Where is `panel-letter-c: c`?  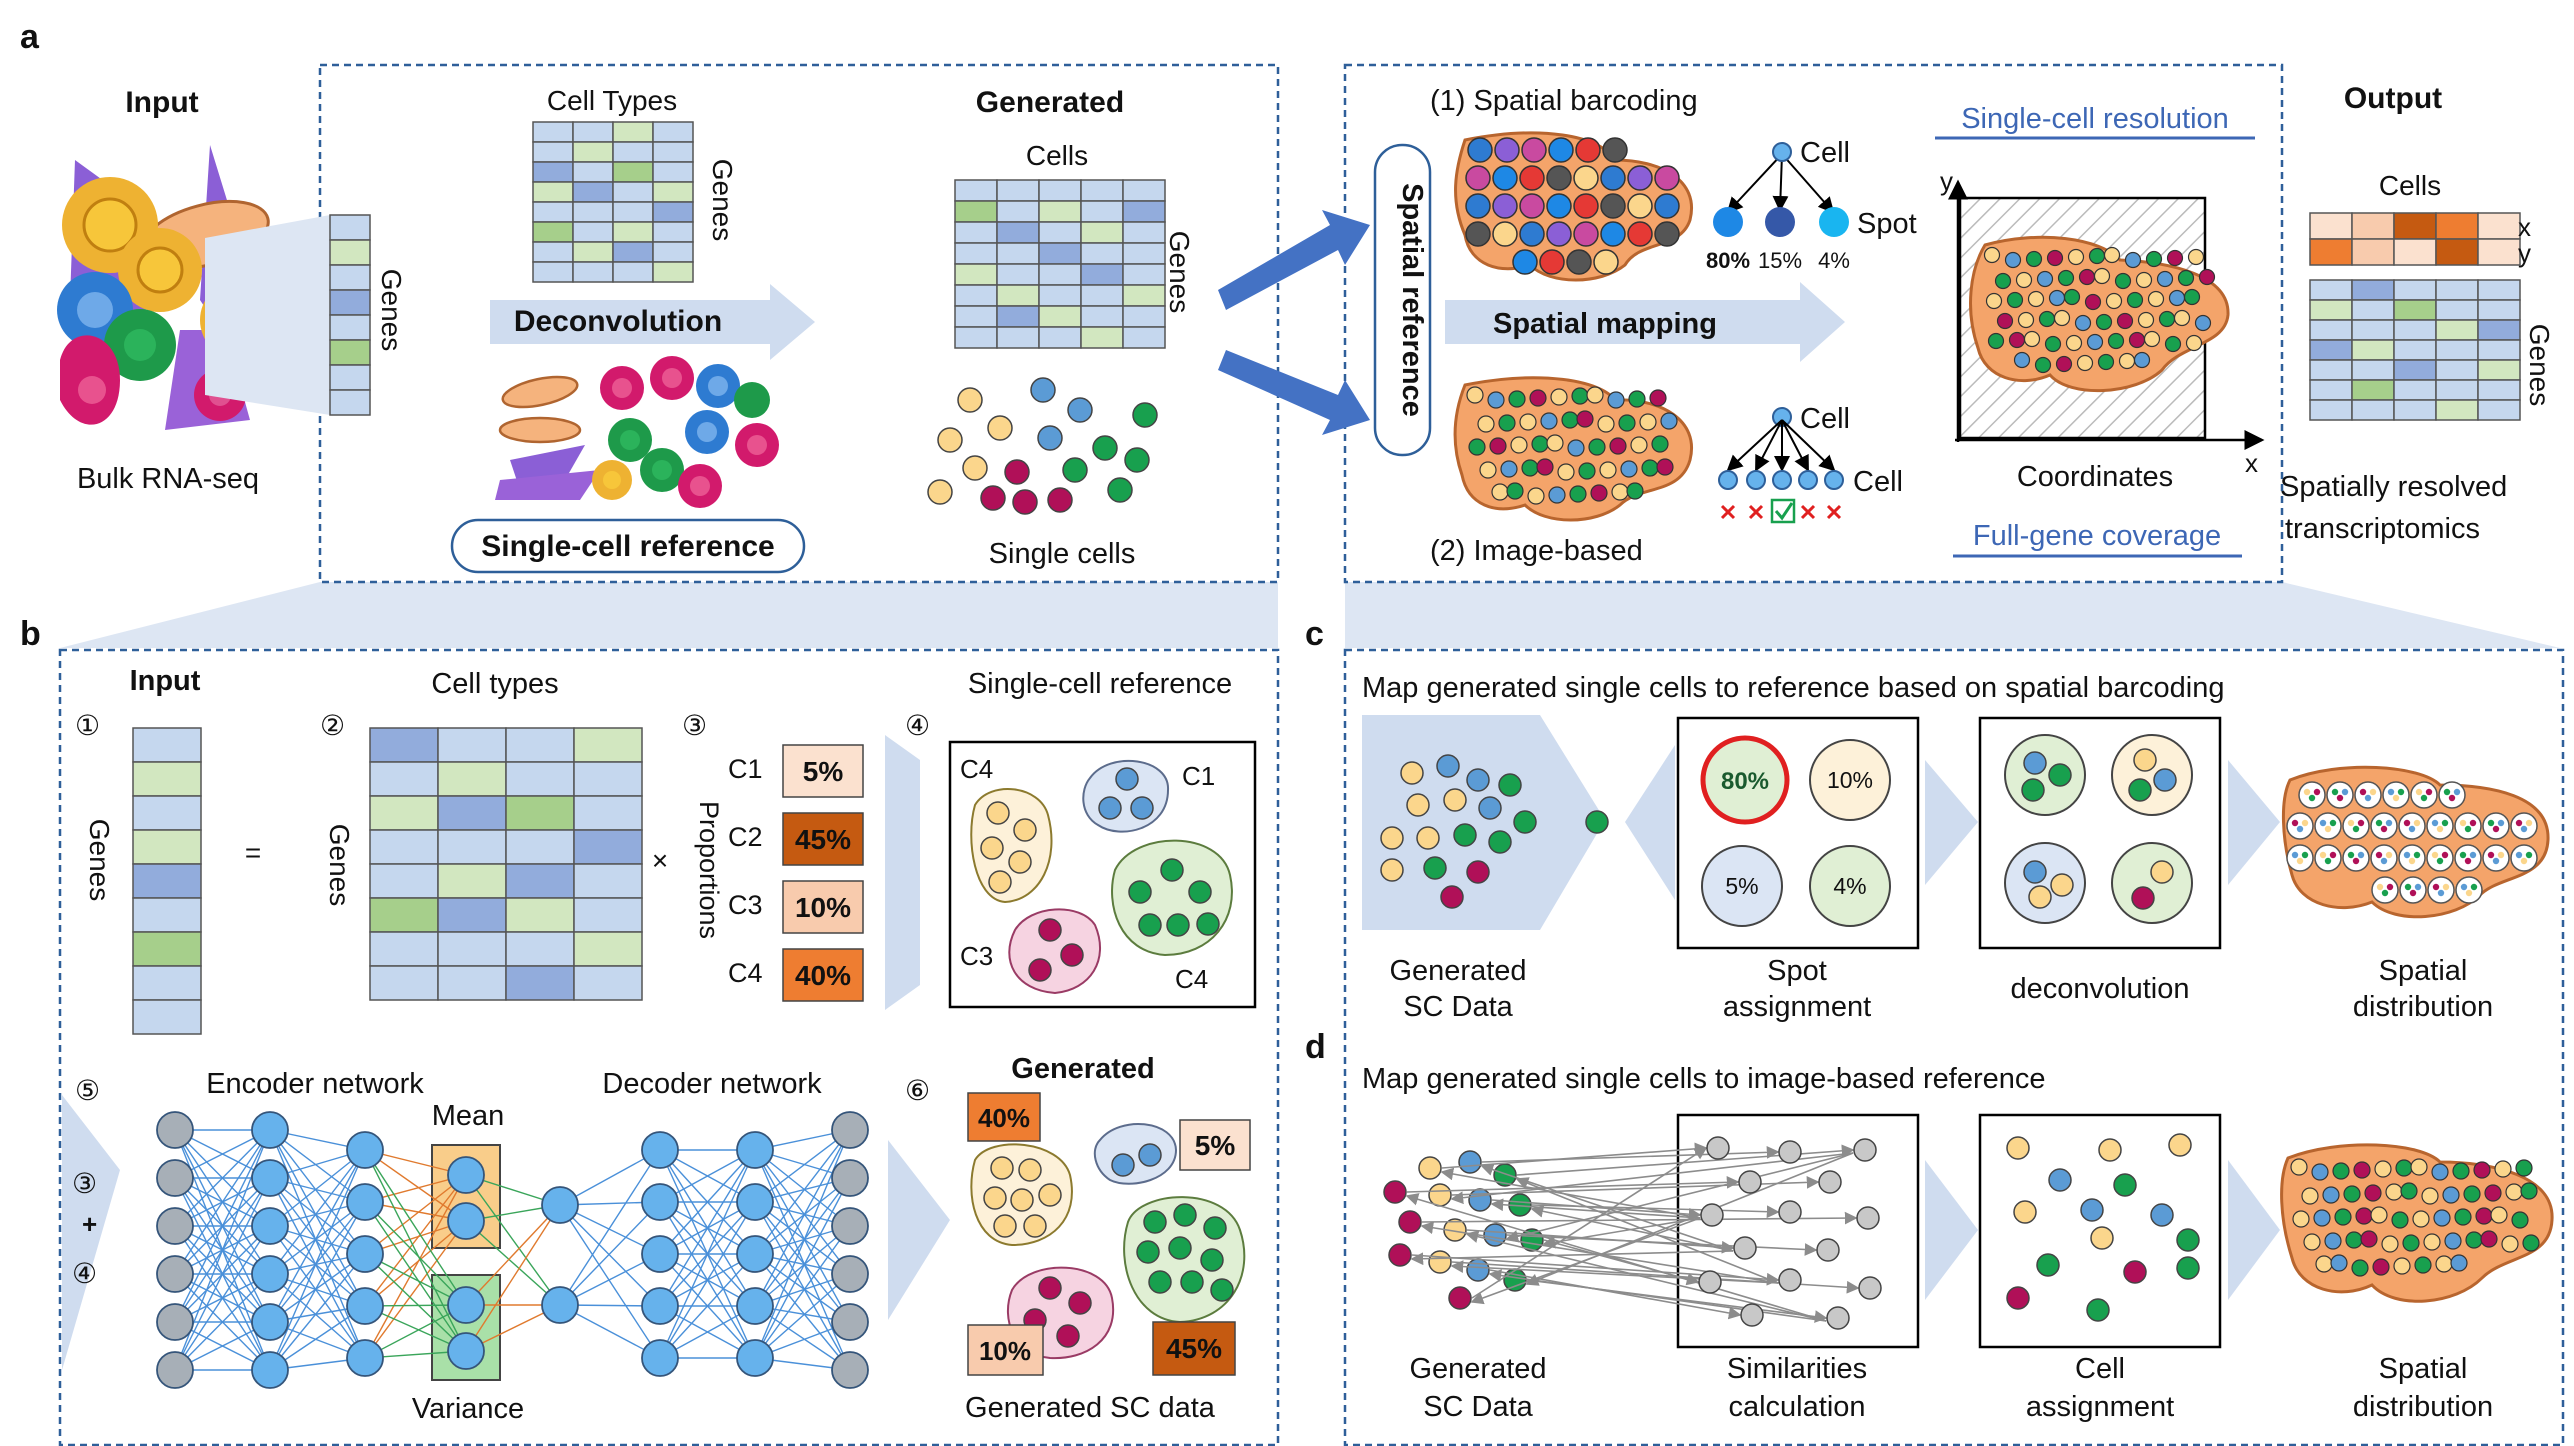
panel-letter-c: c is located at coordinates (1314, 634).